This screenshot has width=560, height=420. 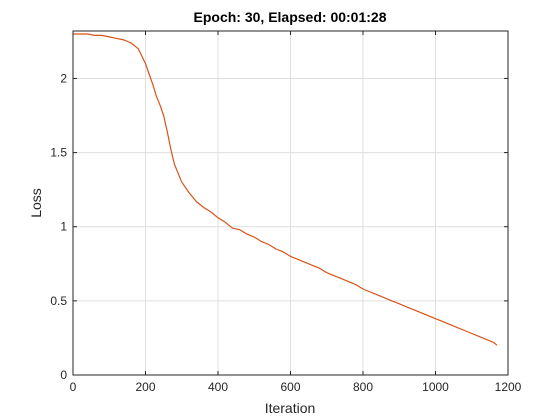 I want to click on chart-title: Epoch: 30, Elapsed: 00:01:28, so click(x=290, y=17).